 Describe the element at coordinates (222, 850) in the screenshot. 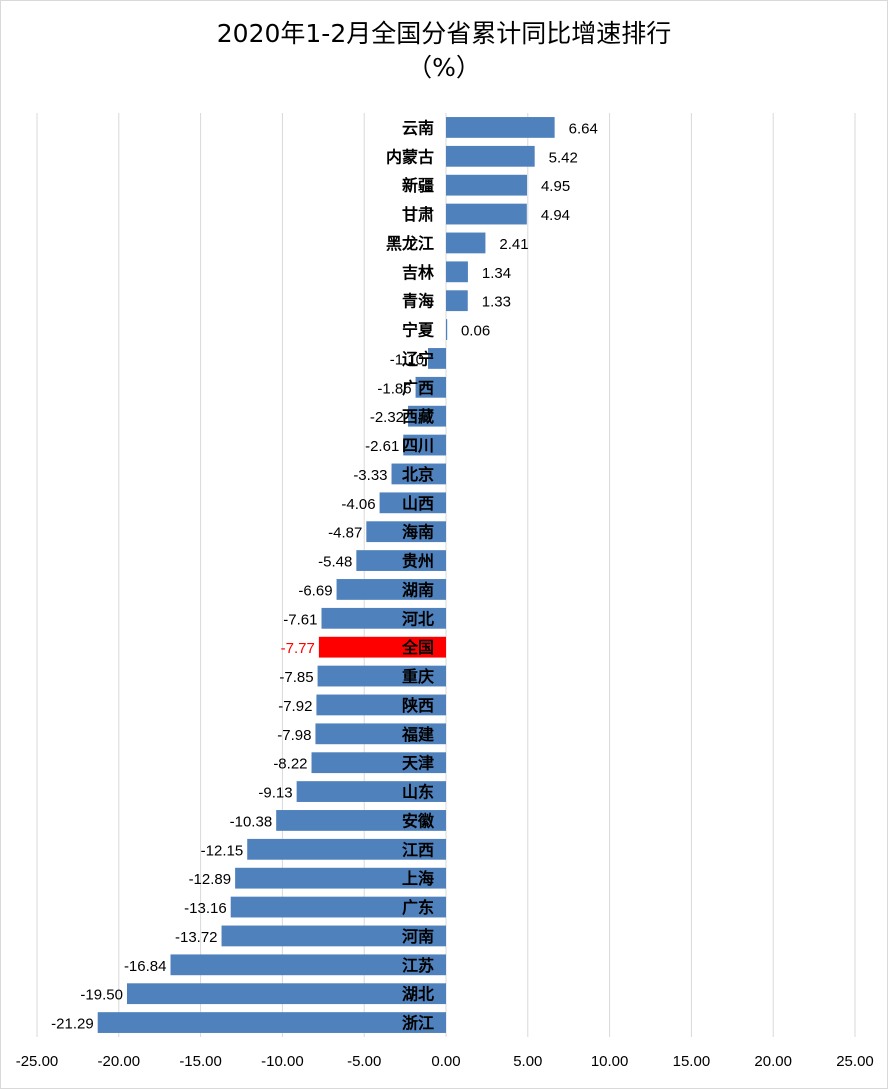

I see `value-label: -12.15` at that location.